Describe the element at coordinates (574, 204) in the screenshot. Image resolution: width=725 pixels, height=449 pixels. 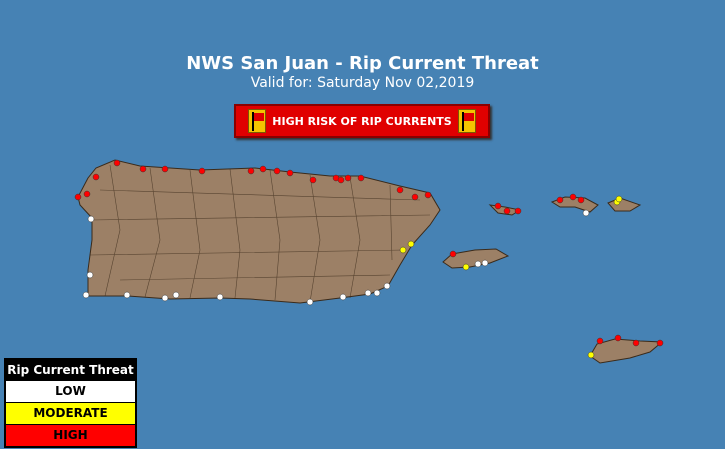
I see `st-thomas` at that location.